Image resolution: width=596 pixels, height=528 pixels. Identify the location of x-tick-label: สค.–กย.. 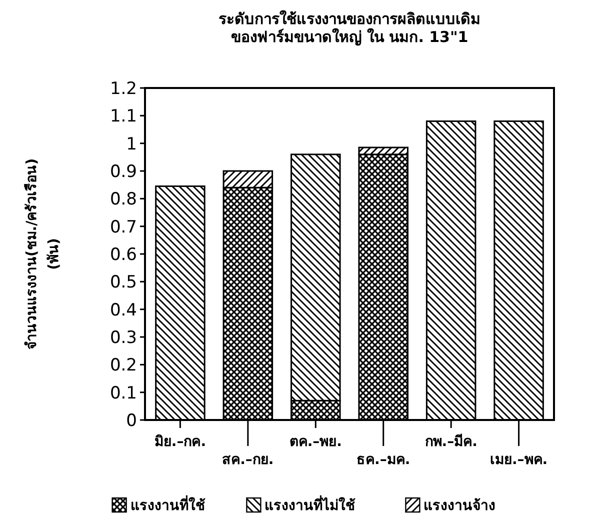
(248, 460).